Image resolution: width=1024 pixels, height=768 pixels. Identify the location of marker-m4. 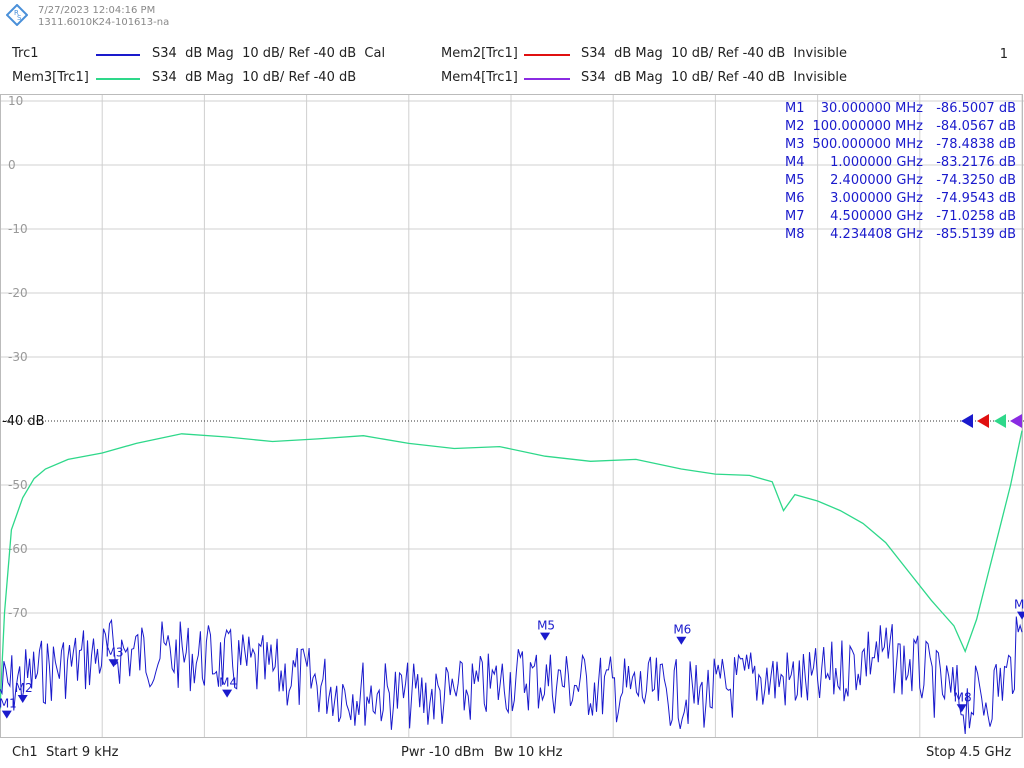
(227, 693).